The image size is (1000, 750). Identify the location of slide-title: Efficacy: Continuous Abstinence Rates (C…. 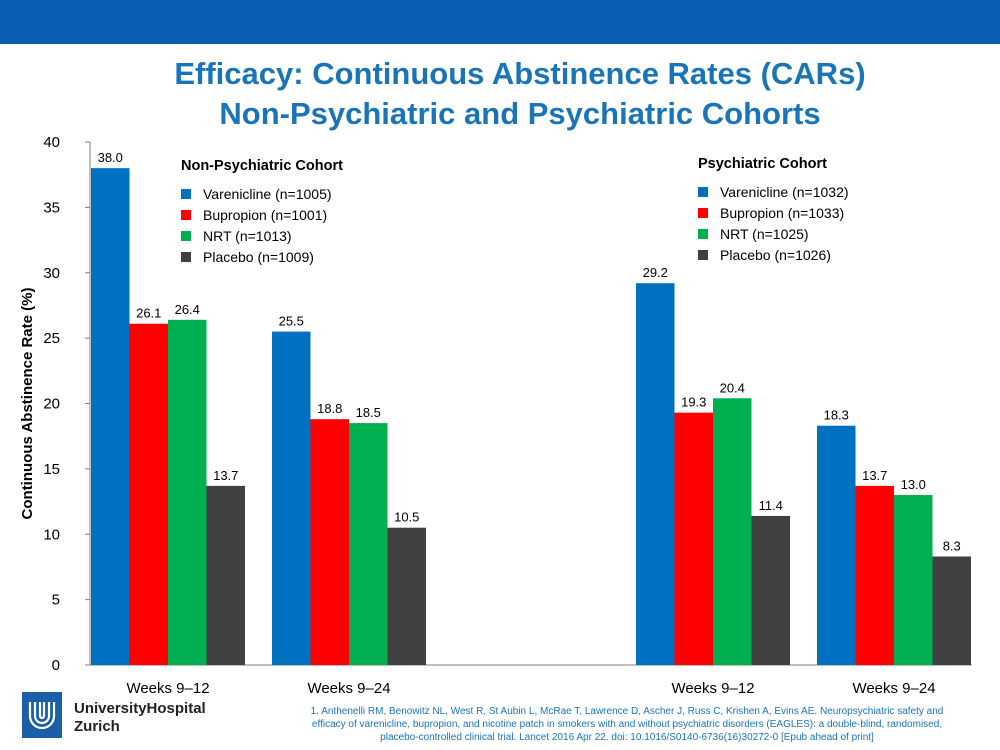
(520, 73).